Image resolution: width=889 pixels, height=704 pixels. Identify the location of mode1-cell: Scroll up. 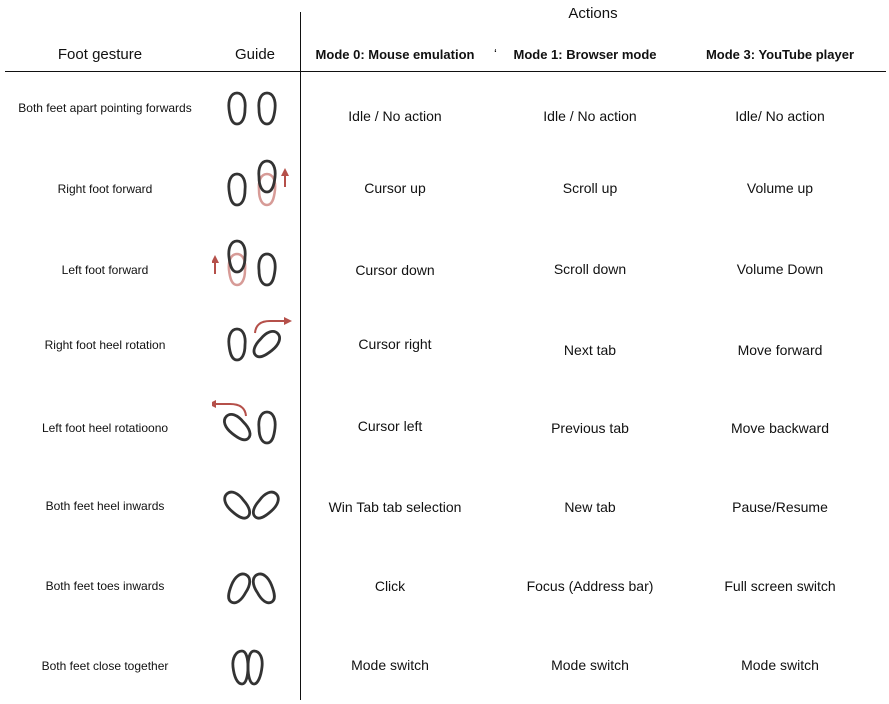
(590, 188).